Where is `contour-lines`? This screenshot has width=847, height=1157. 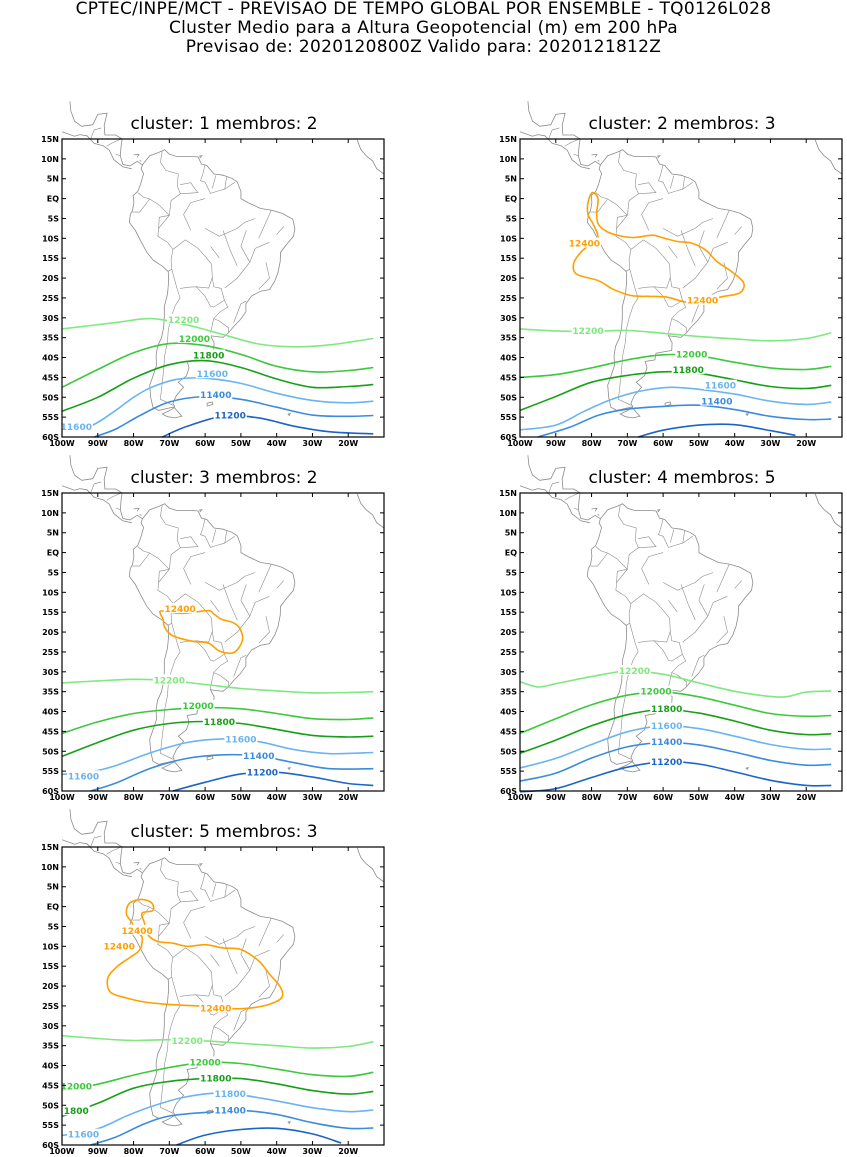
contour-lines is located at coordinates (217, 377).